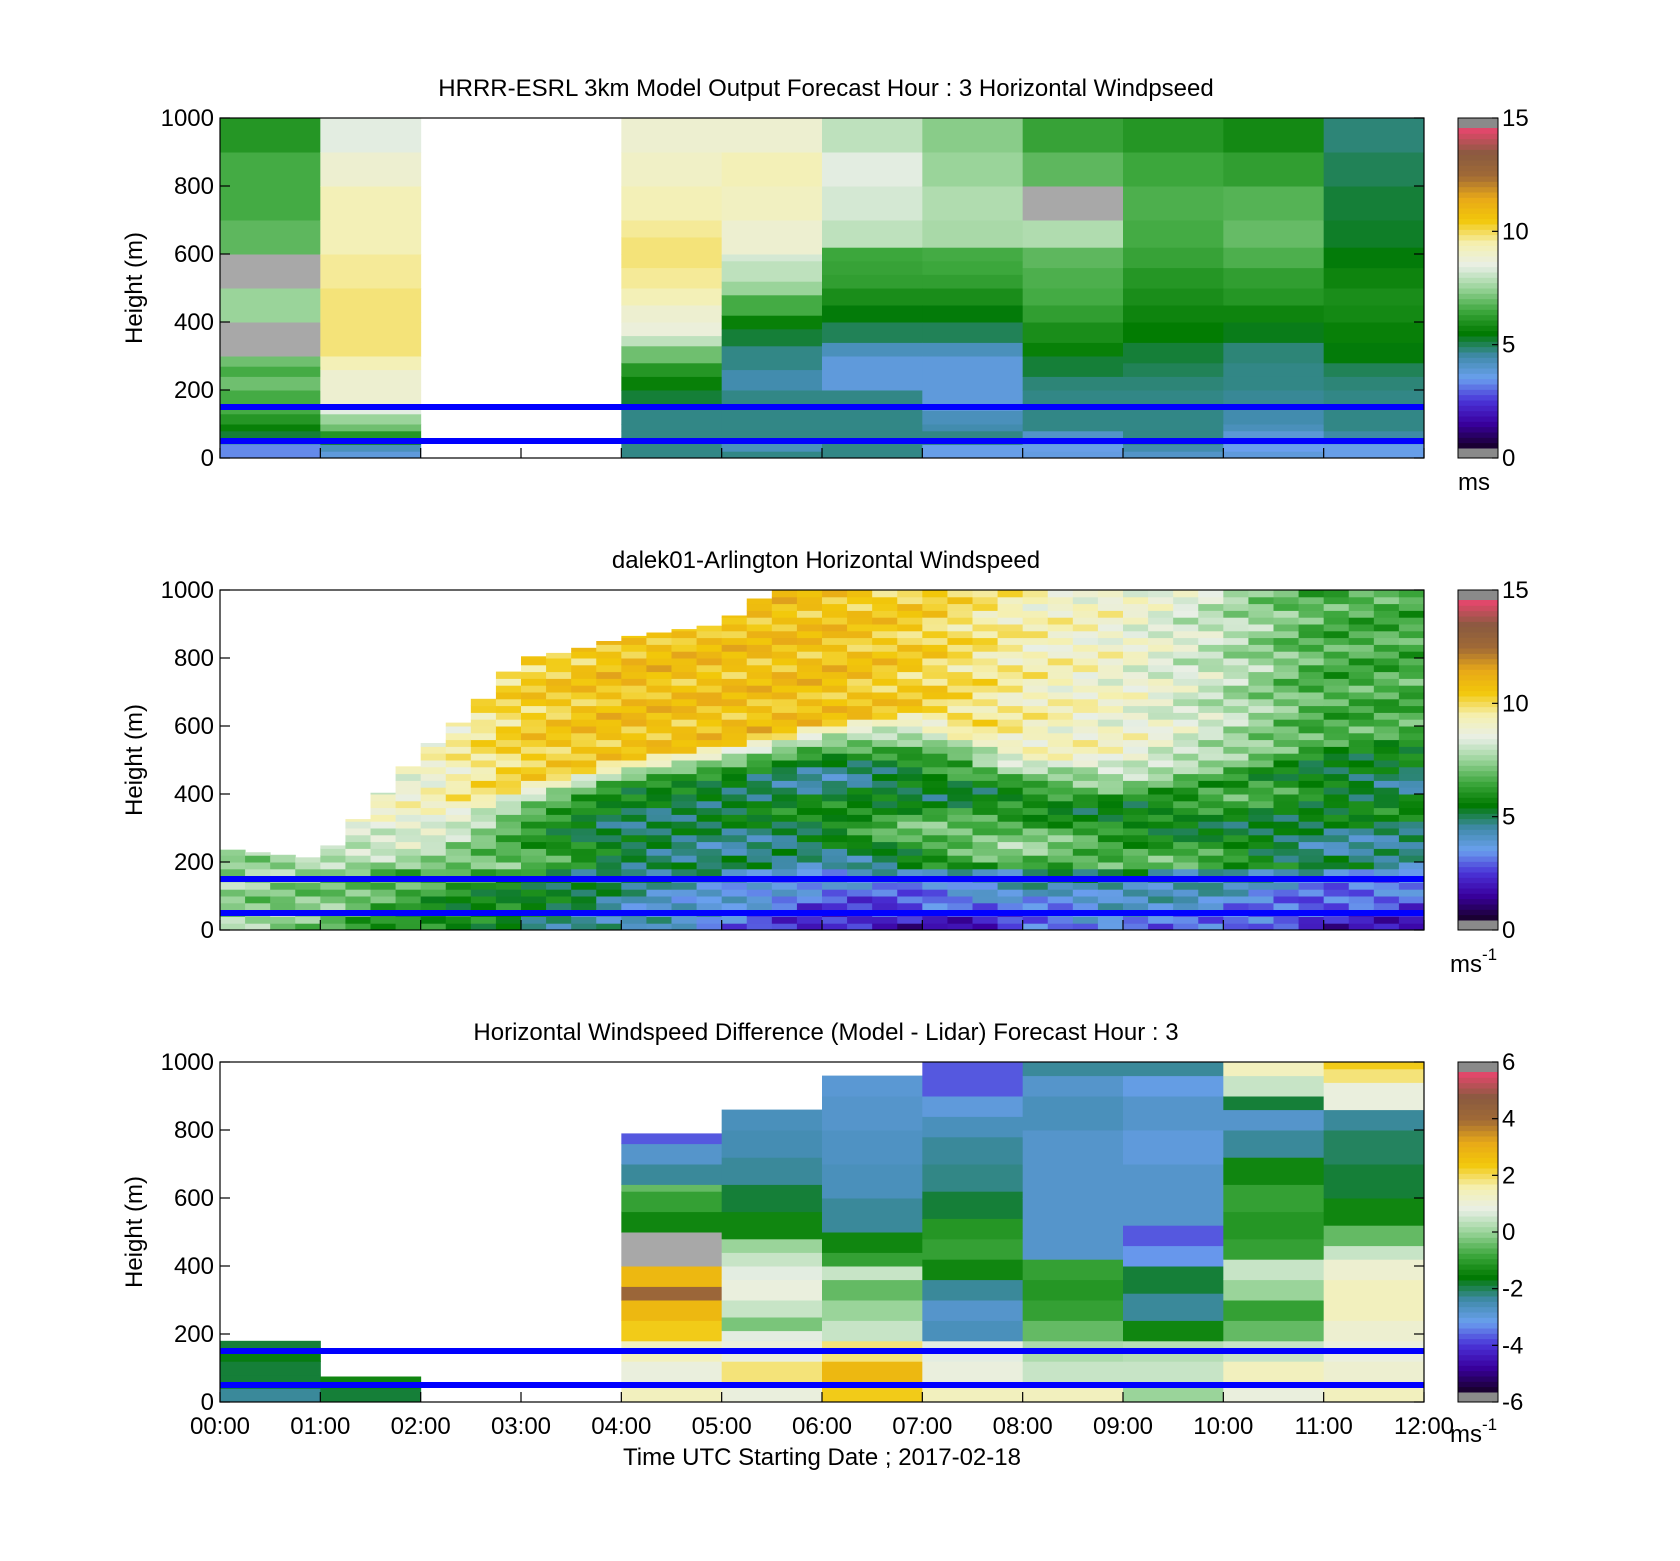 The width and height of the screenshot is (1680, 1561). What do you see at coordinates (1424, 1426) in the screenshot?
I see `x-tick-label: 12:00` at bounding box center [1424, 1426].